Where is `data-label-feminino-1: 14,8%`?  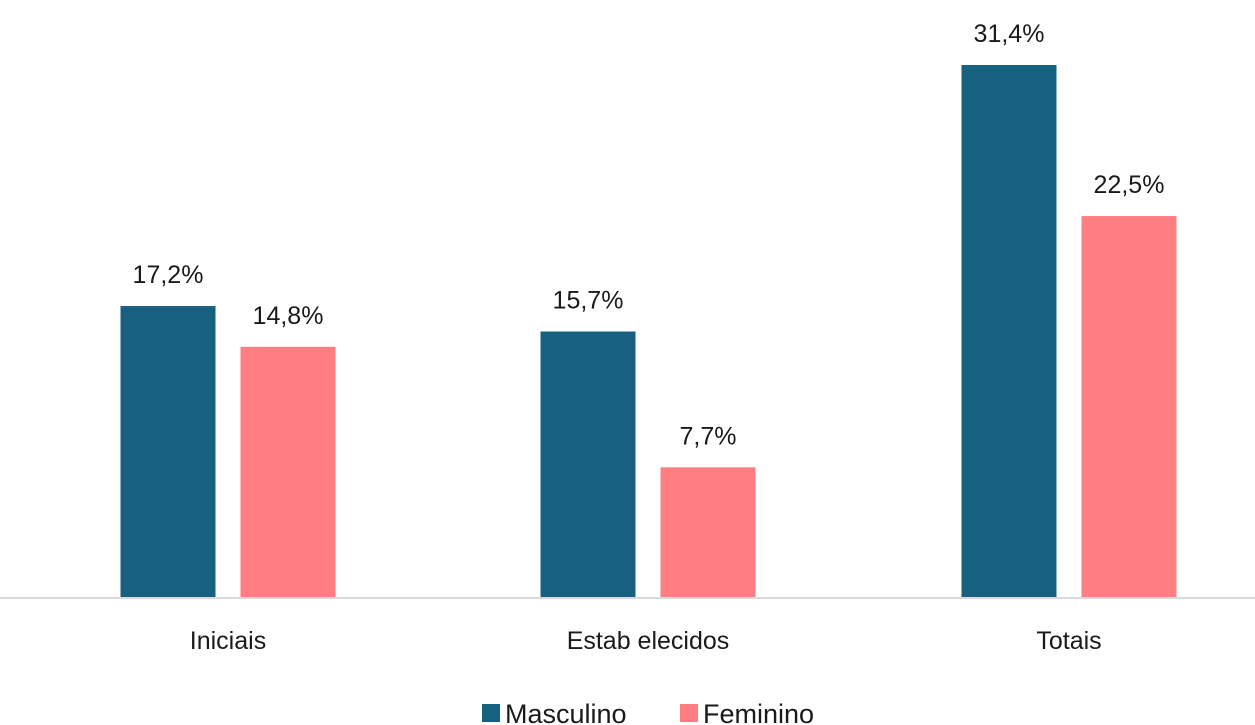
data-label-feminino-1: 14,8% is located at coordinates (288, 316).